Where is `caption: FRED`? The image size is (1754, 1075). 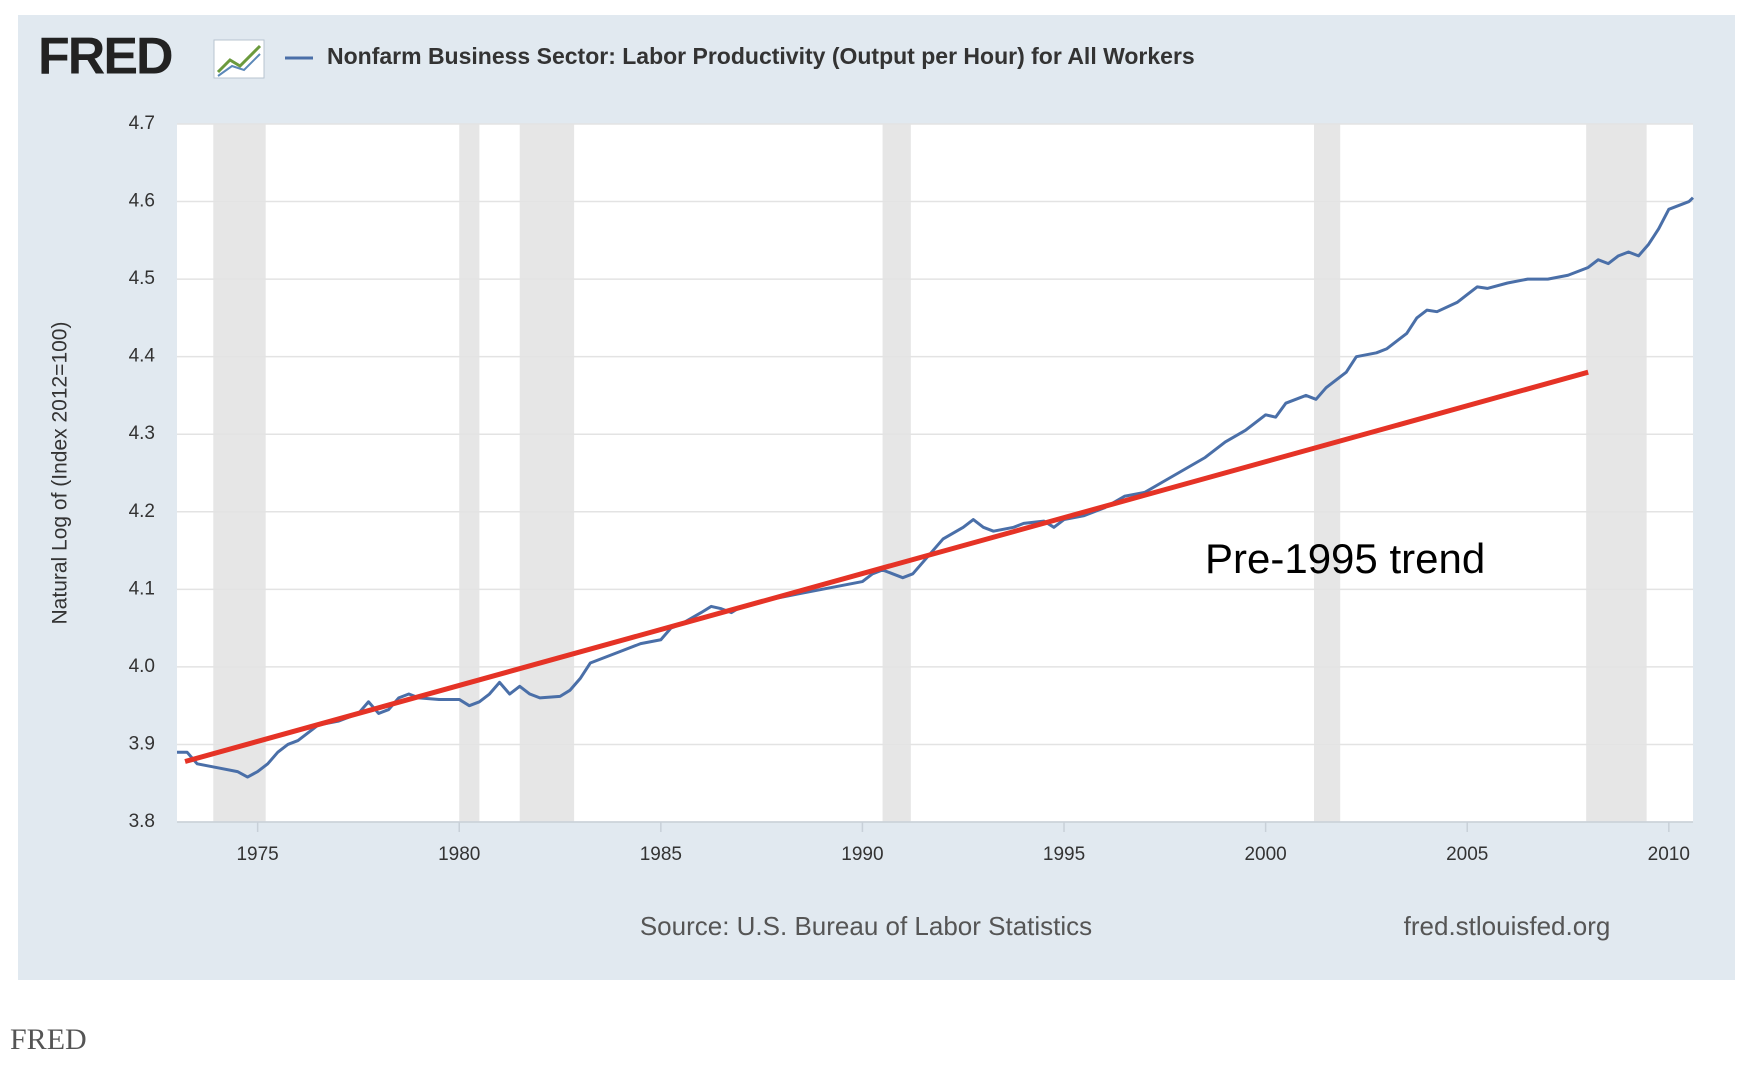
caption: FRED is located at coordinates (48, 1039).